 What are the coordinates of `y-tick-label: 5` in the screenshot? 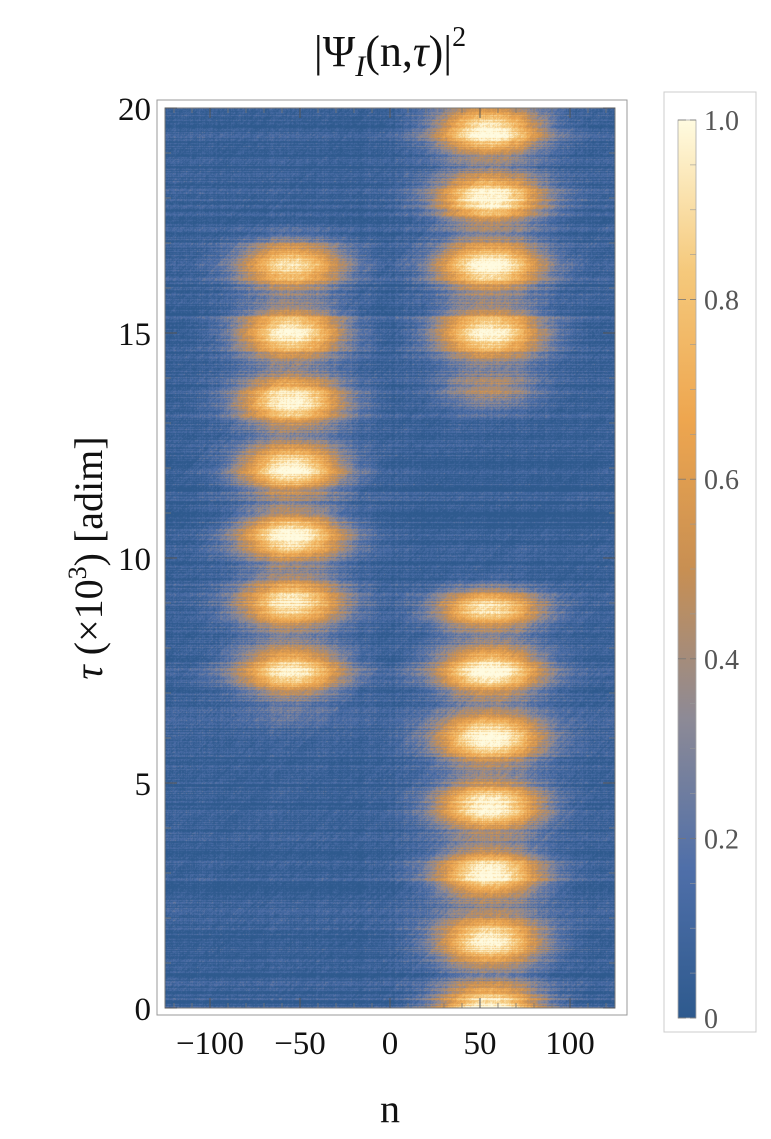 It's located at (143, 785).